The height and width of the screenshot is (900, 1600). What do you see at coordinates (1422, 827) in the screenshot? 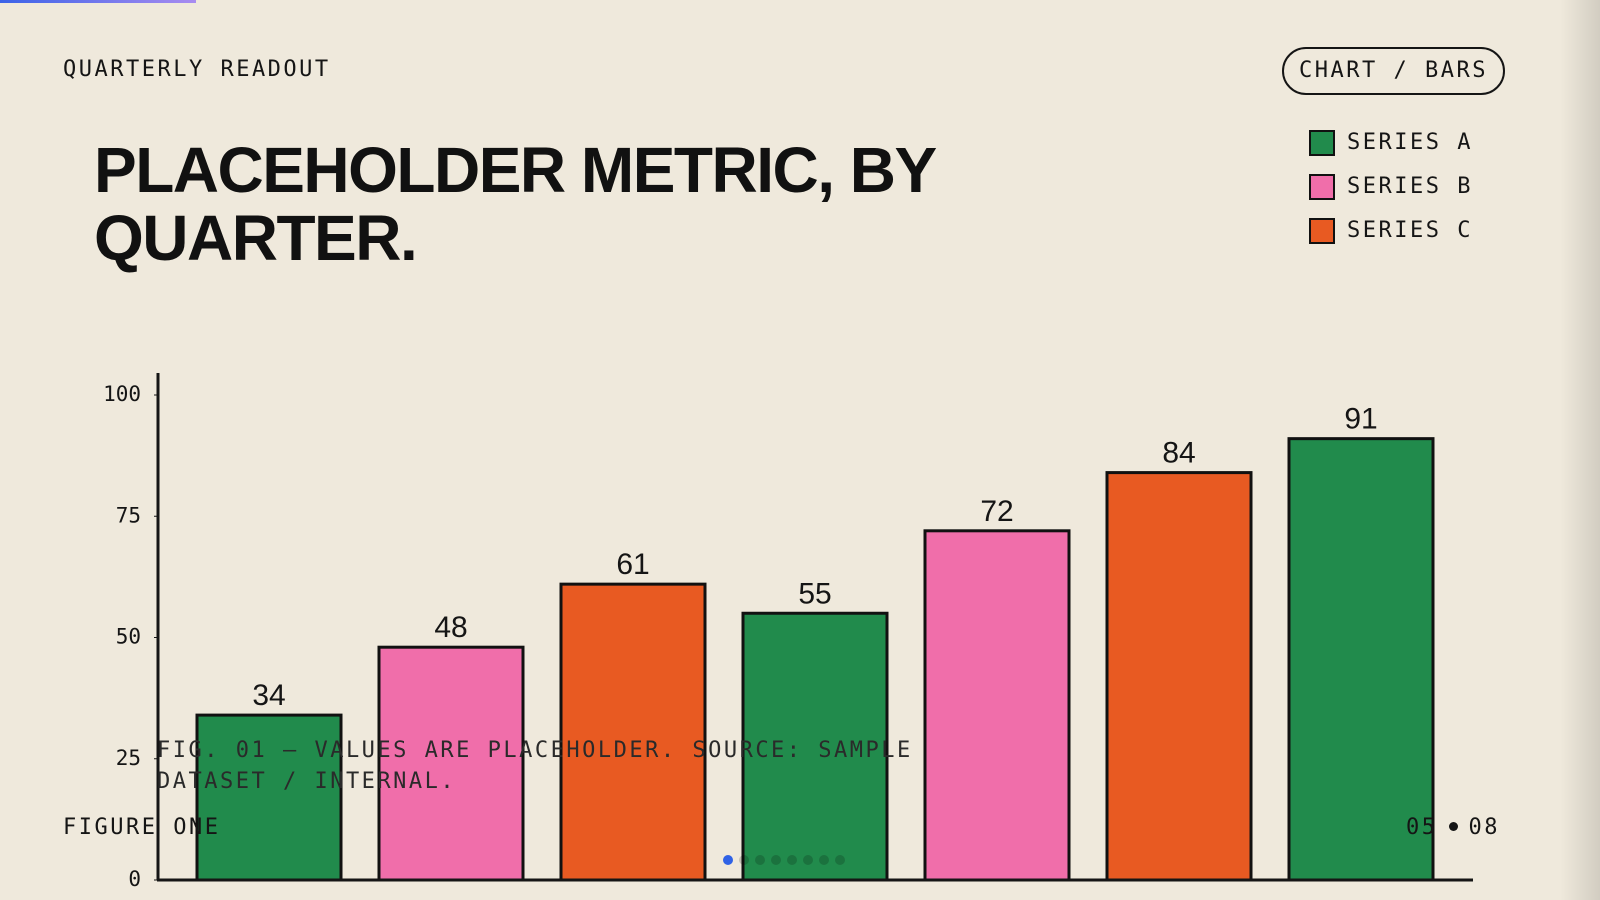
I see `page-current: 05` at bounding box center [1422, 827].